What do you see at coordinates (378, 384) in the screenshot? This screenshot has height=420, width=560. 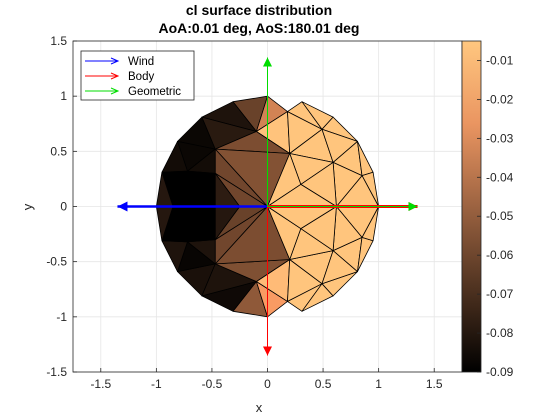 I see `x-tick-label: 1` at bounding box center [378, 384].